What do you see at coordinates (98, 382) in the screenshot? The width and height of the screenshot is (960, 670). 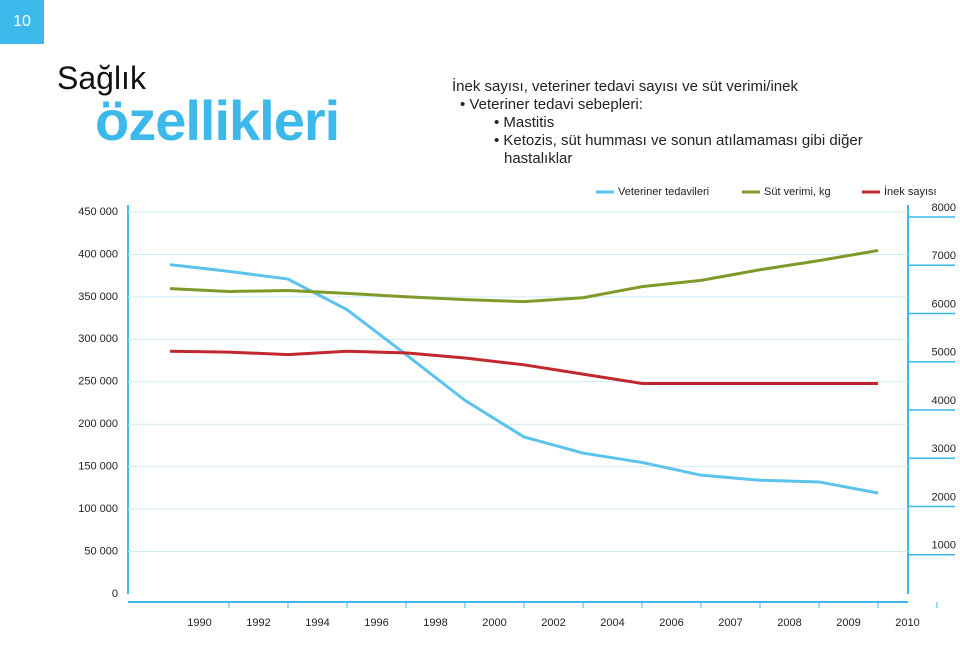 I see `y-tick-label: 250 000` at bounding box center [98, 382].